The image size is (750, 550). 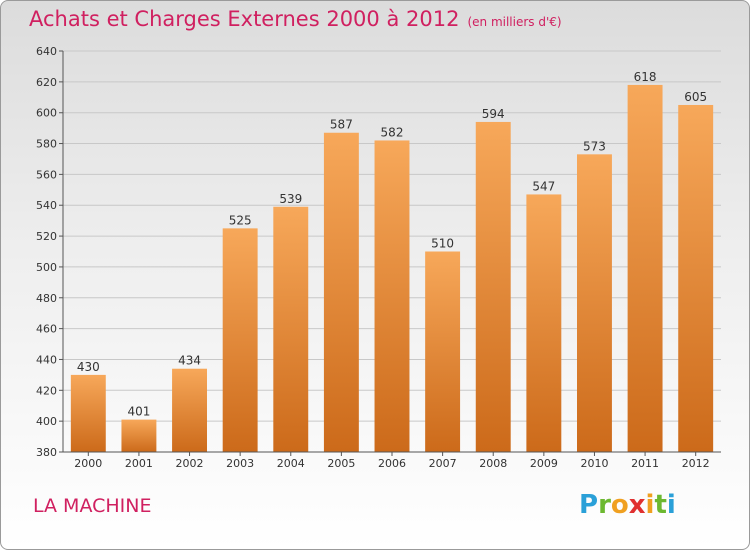 I want to click on bar-value-label: 605, so click(x=695, y=97).